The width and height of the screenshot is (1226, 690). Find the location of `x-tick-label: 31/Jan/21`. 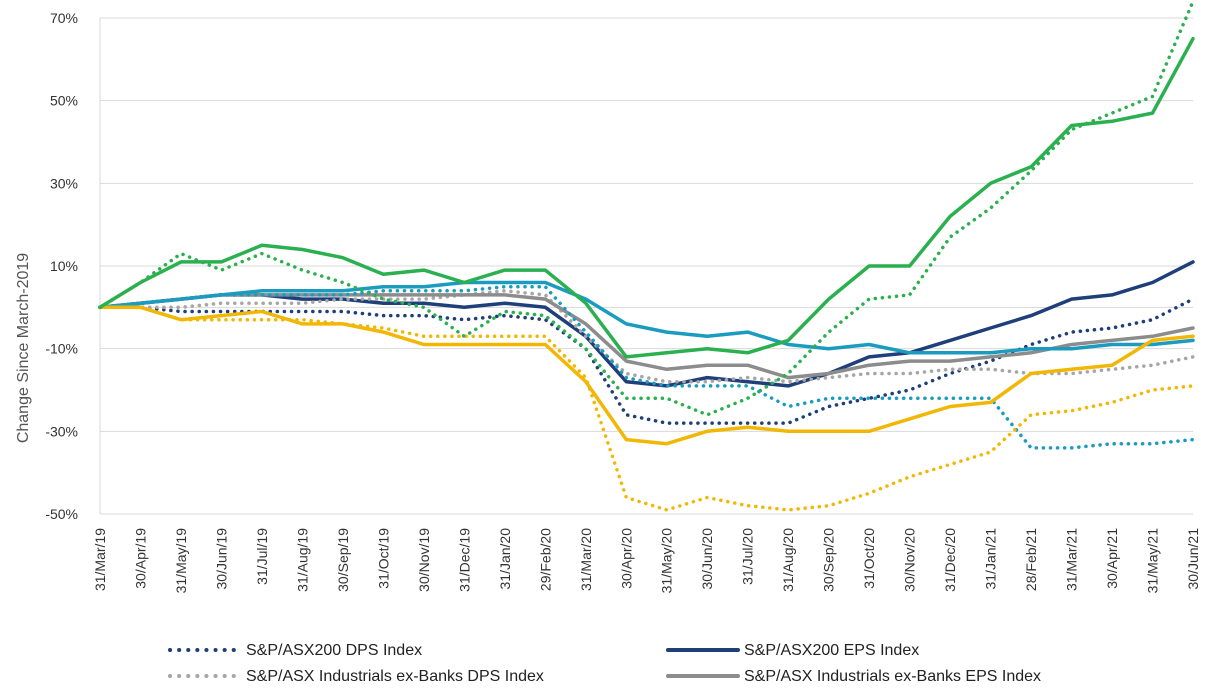

x-tick-label: 31/Jan/21 is located at coordinates (991, 559).